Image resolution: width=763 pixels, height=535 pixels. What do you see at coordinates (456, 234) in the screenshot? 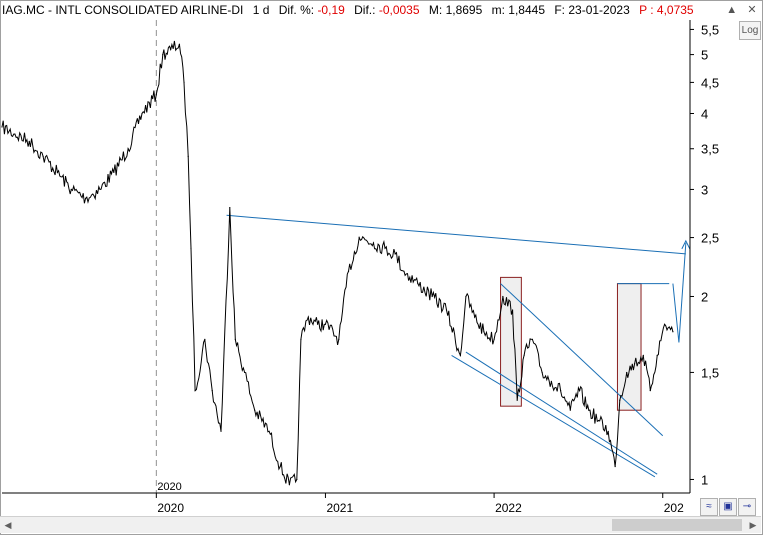
I see `trendline-resistance-line` at bounding box center [456, 234].